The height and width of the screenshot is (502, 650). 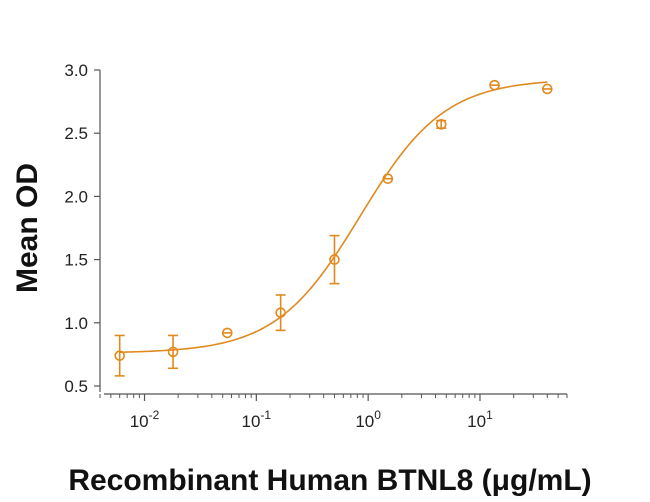 I want to click on x-tick-label: 10⁻², so click(x=145, y=419).